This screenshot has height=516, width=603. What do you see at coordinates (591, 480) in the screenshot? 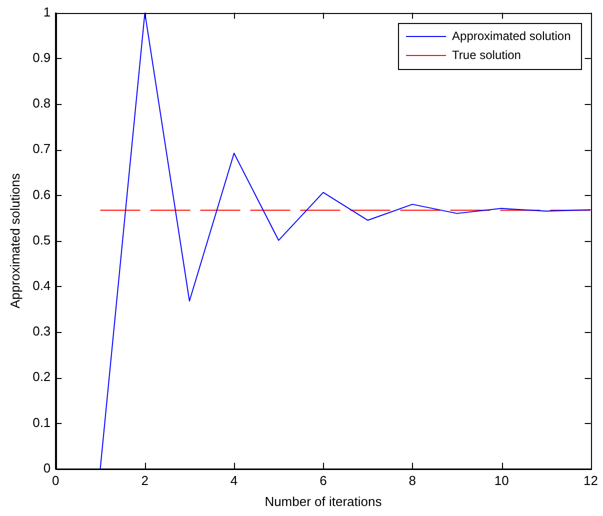
I see `x-tick-label: 12` at bounding box center [591, 480].